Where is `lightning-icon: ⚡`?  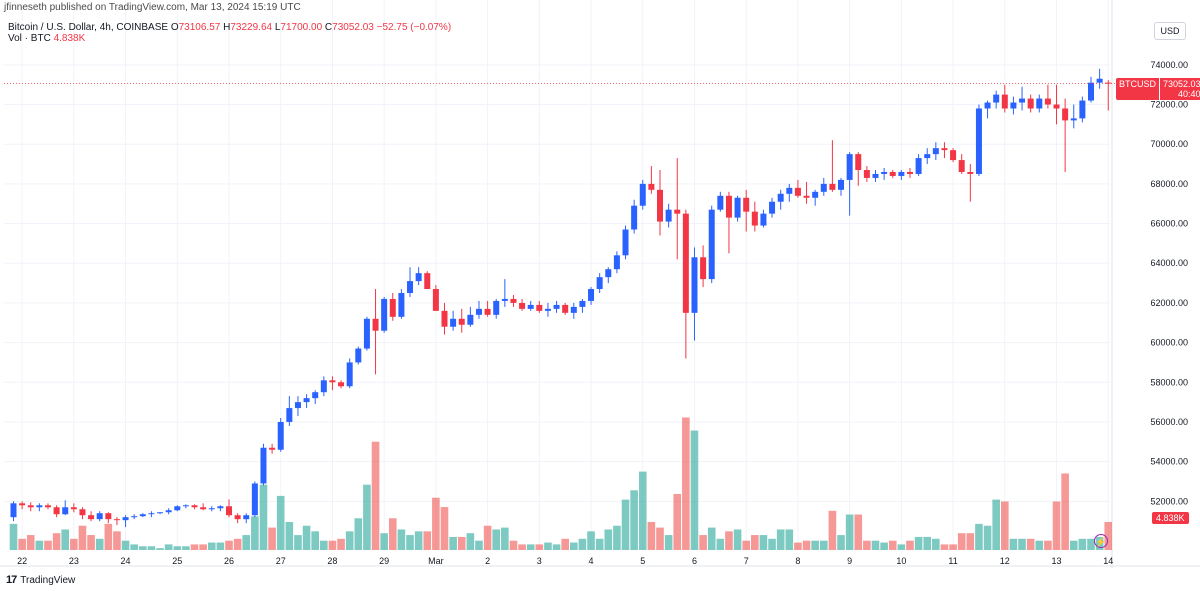
lightning-icon: ⚡ is located at coordinates (1101, 541).